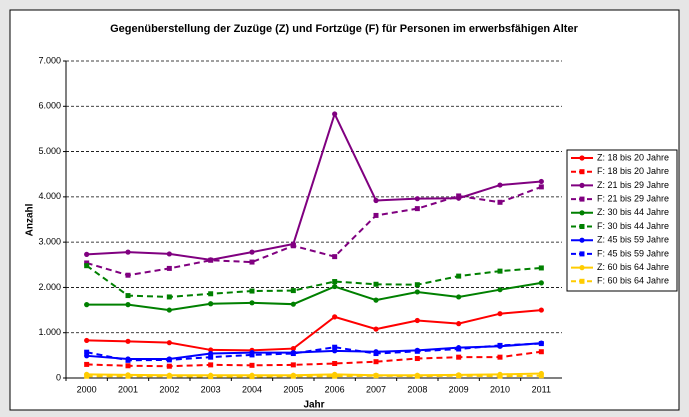 The image size is (689, 417). Describe the element at coordinates (633, 171) in the screenshot. I see `legend-label: F: 18 bis 20 Jahre` at that location.